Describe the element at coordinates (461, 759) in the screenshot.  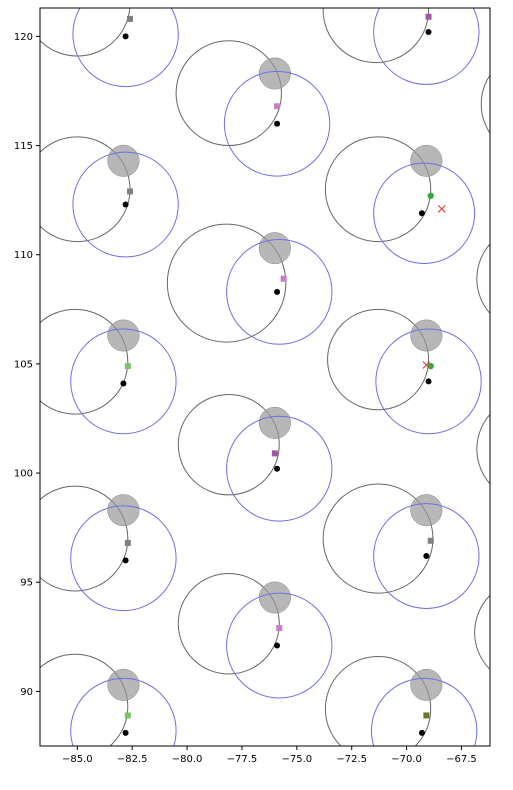
I see `x-tick-label: −67.5` at that location.